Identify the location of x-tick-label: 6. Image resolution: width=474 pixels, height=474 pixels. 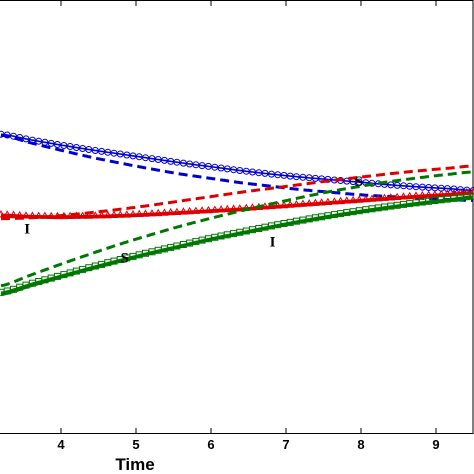
(210, 444).